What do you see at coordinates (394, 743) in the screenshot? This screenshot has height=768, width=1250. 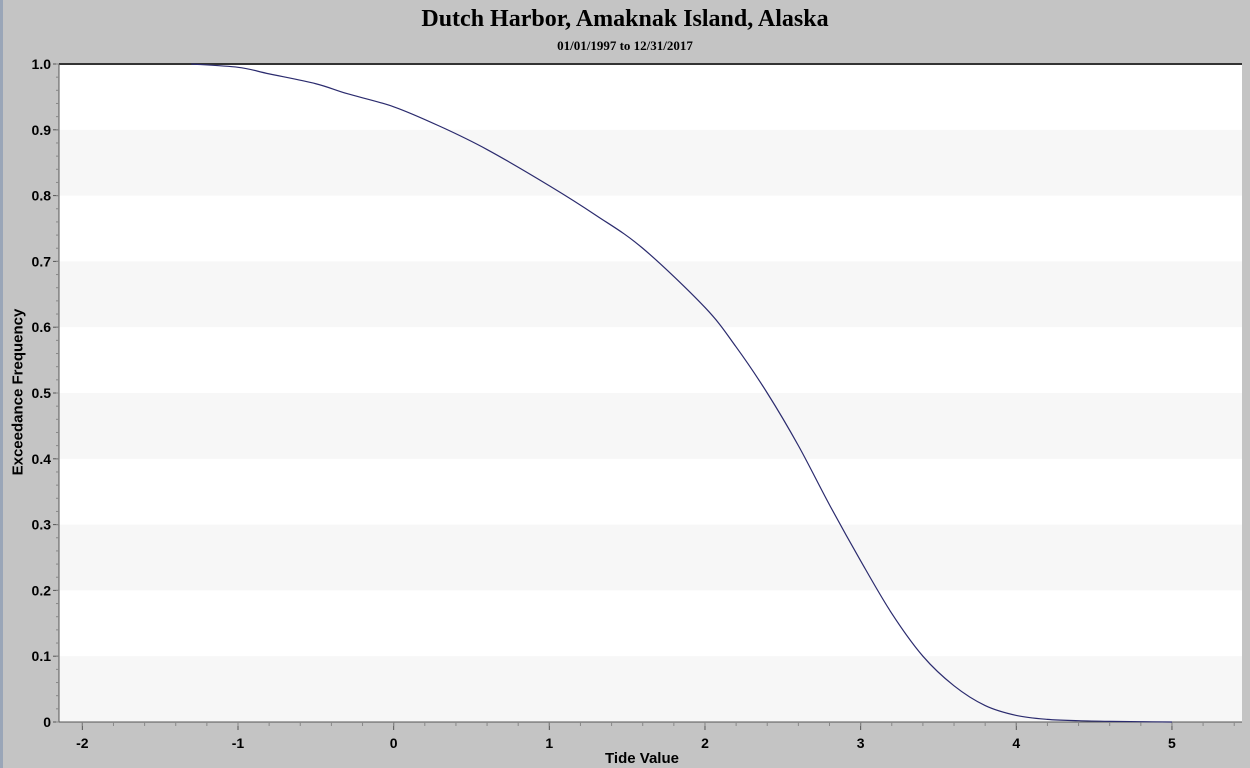 I see `x-tick-label: 0` at bounding box center [394, 743].